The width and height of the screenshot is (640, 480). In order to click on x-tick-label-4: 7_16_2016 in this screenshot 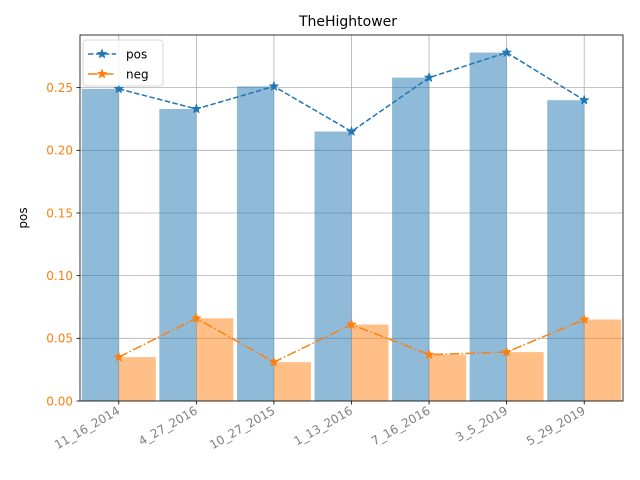, I will do `click(401, 425)`.